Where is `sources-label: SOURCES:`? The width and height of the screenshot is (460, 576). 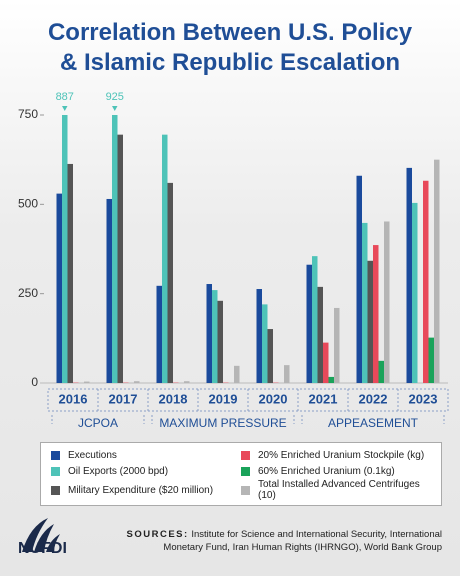 sources-label: SOURCES: is located at coordinates (157, 534).